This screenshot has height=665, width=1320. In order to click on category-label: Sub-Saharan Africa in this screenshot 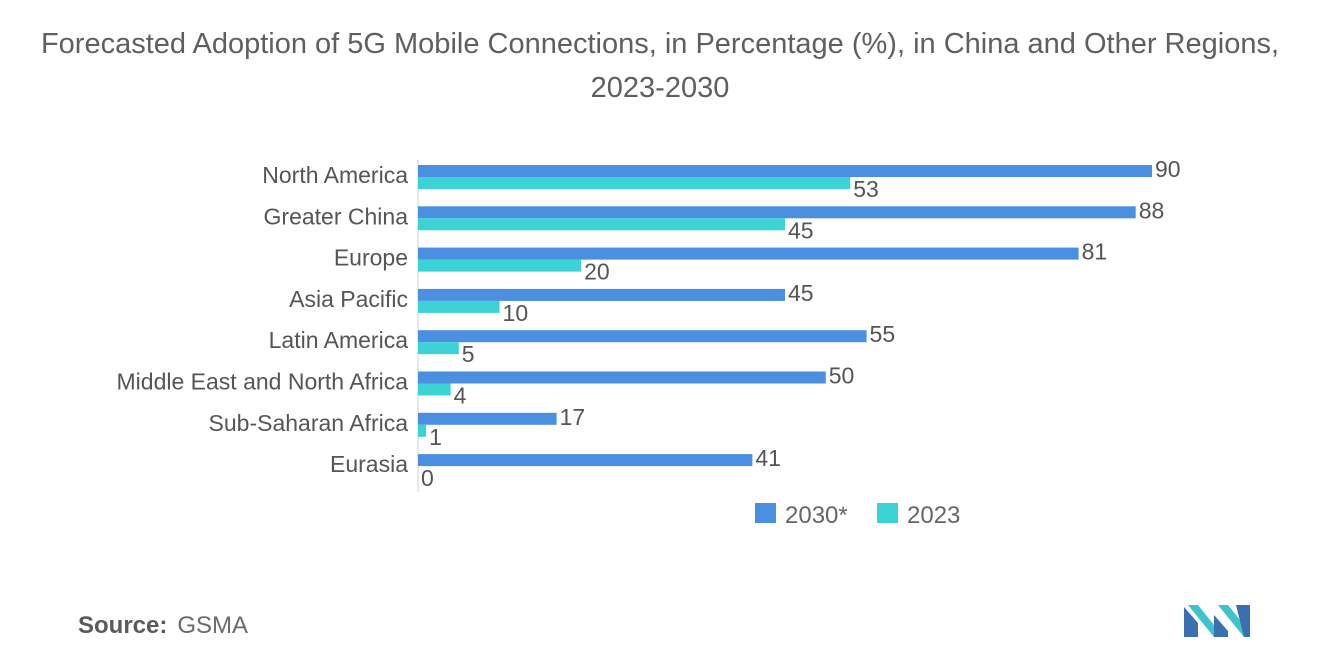, I will do `click(309, 423)`.